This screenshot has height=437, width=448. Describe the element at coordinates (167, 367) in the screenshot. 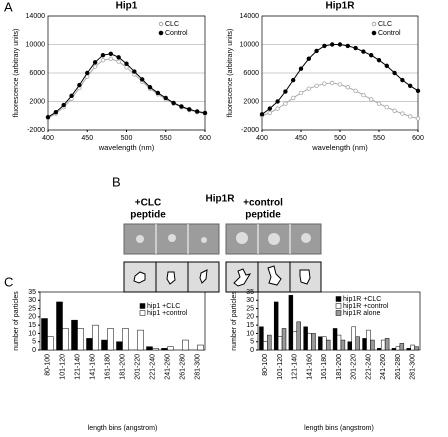

I see `x-tick-label: 241-260` at that location.